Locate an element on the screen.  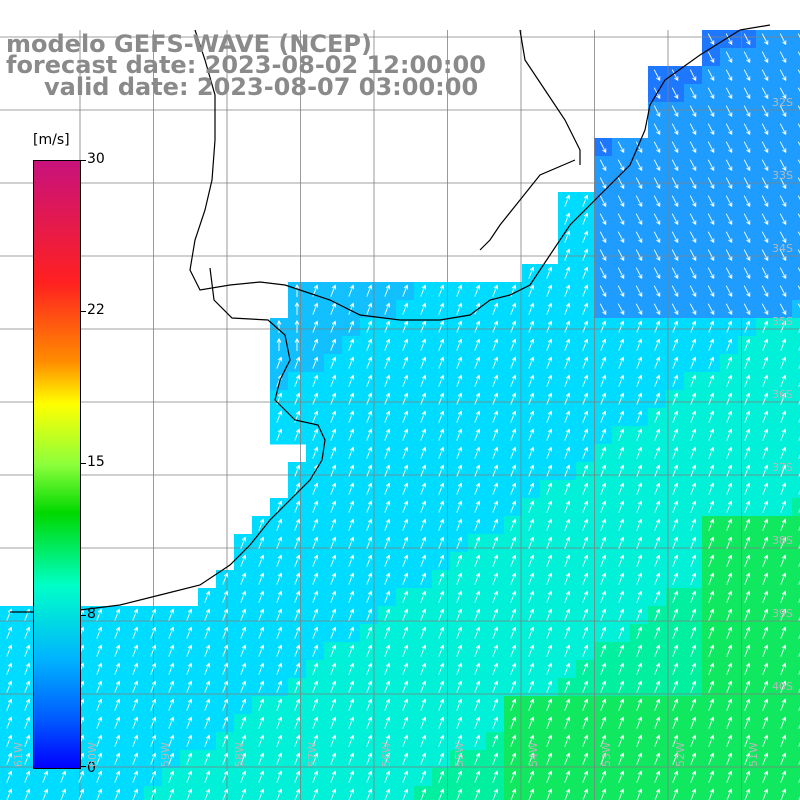
longitude-label: 53W is located at coordinates (606, 754).